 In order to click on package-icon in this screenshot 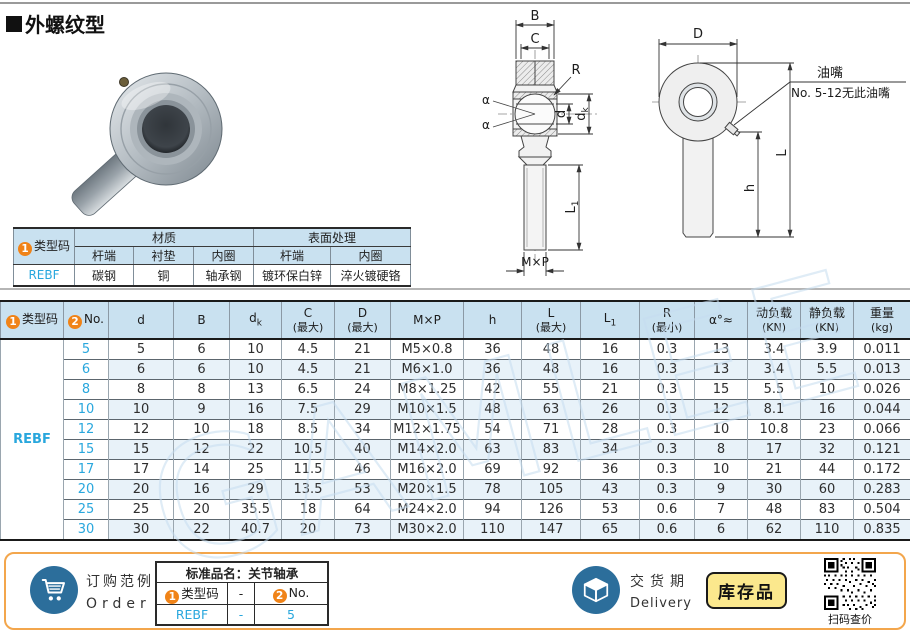, I will do `click(596, 590)`.